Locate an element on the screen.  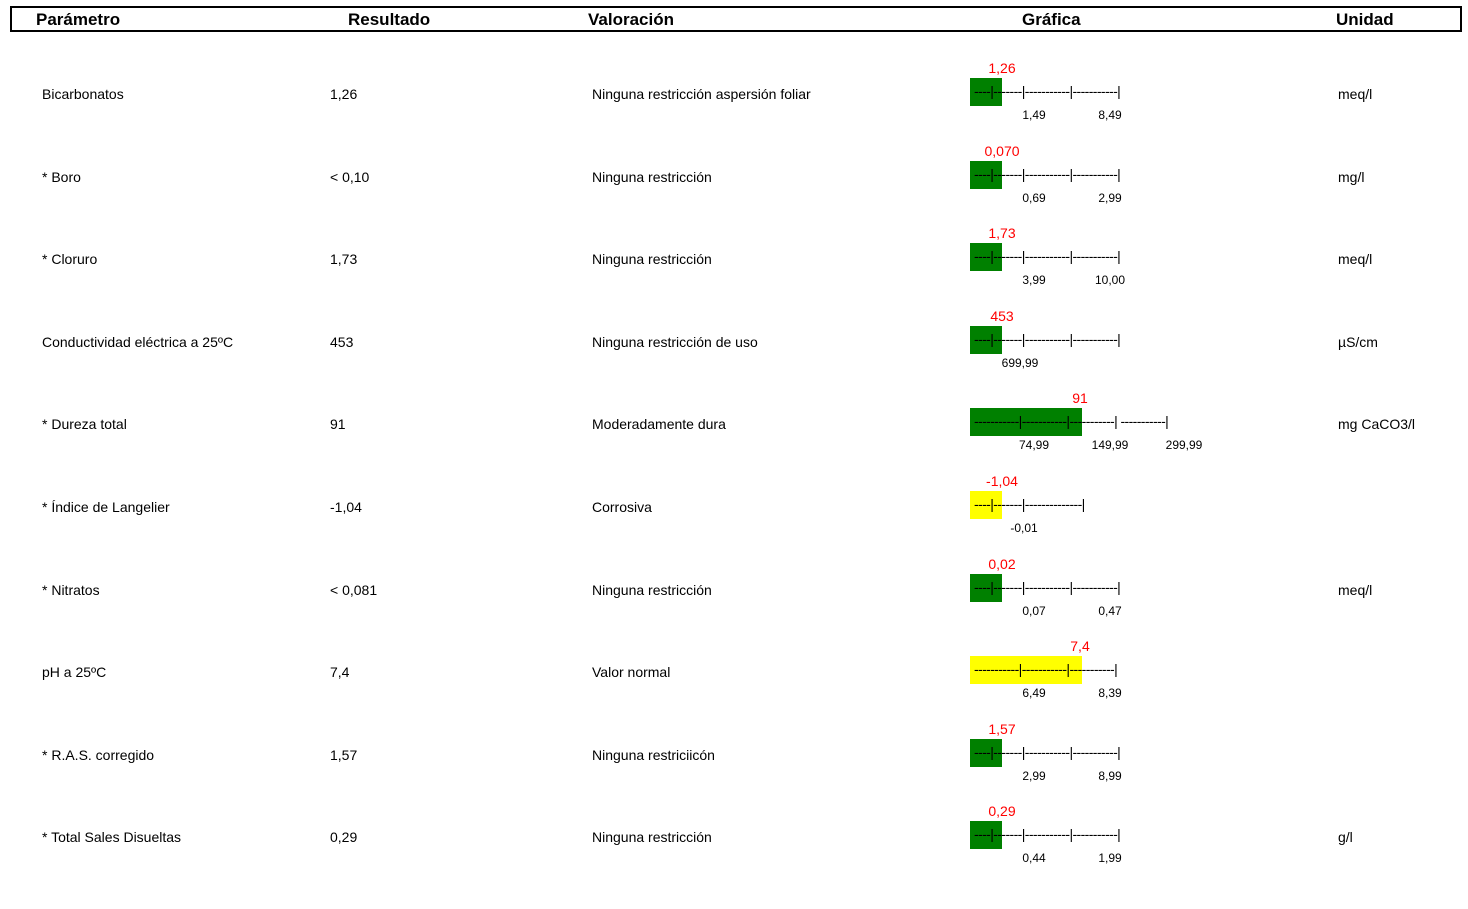
unit-cell: mg CaCO3/l is located at coordinates (1377, 424).